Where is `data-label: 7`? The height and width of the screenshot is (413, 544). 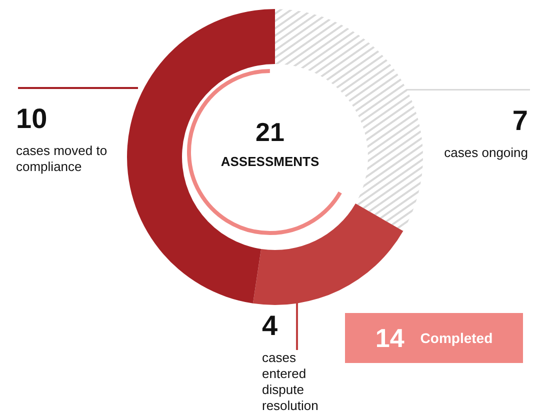
data-label: 7 is located at coordinates (519, 121).